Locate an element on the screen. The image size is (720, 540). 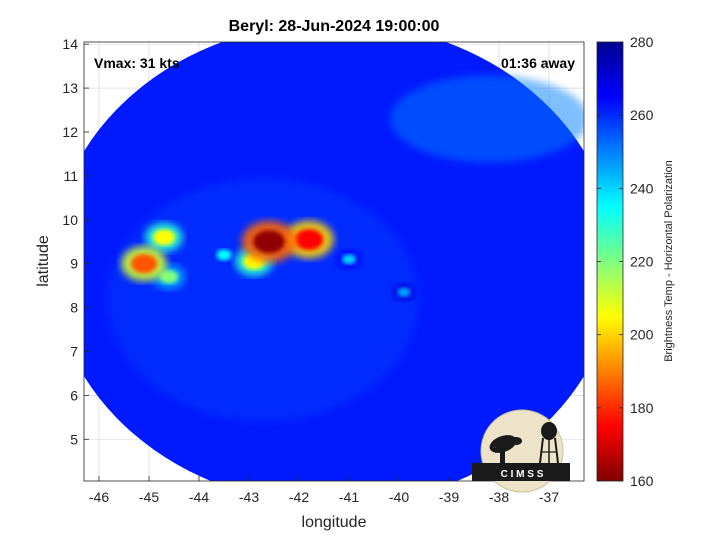
y-tick-label: 11 is located at coordinates (70, 176).